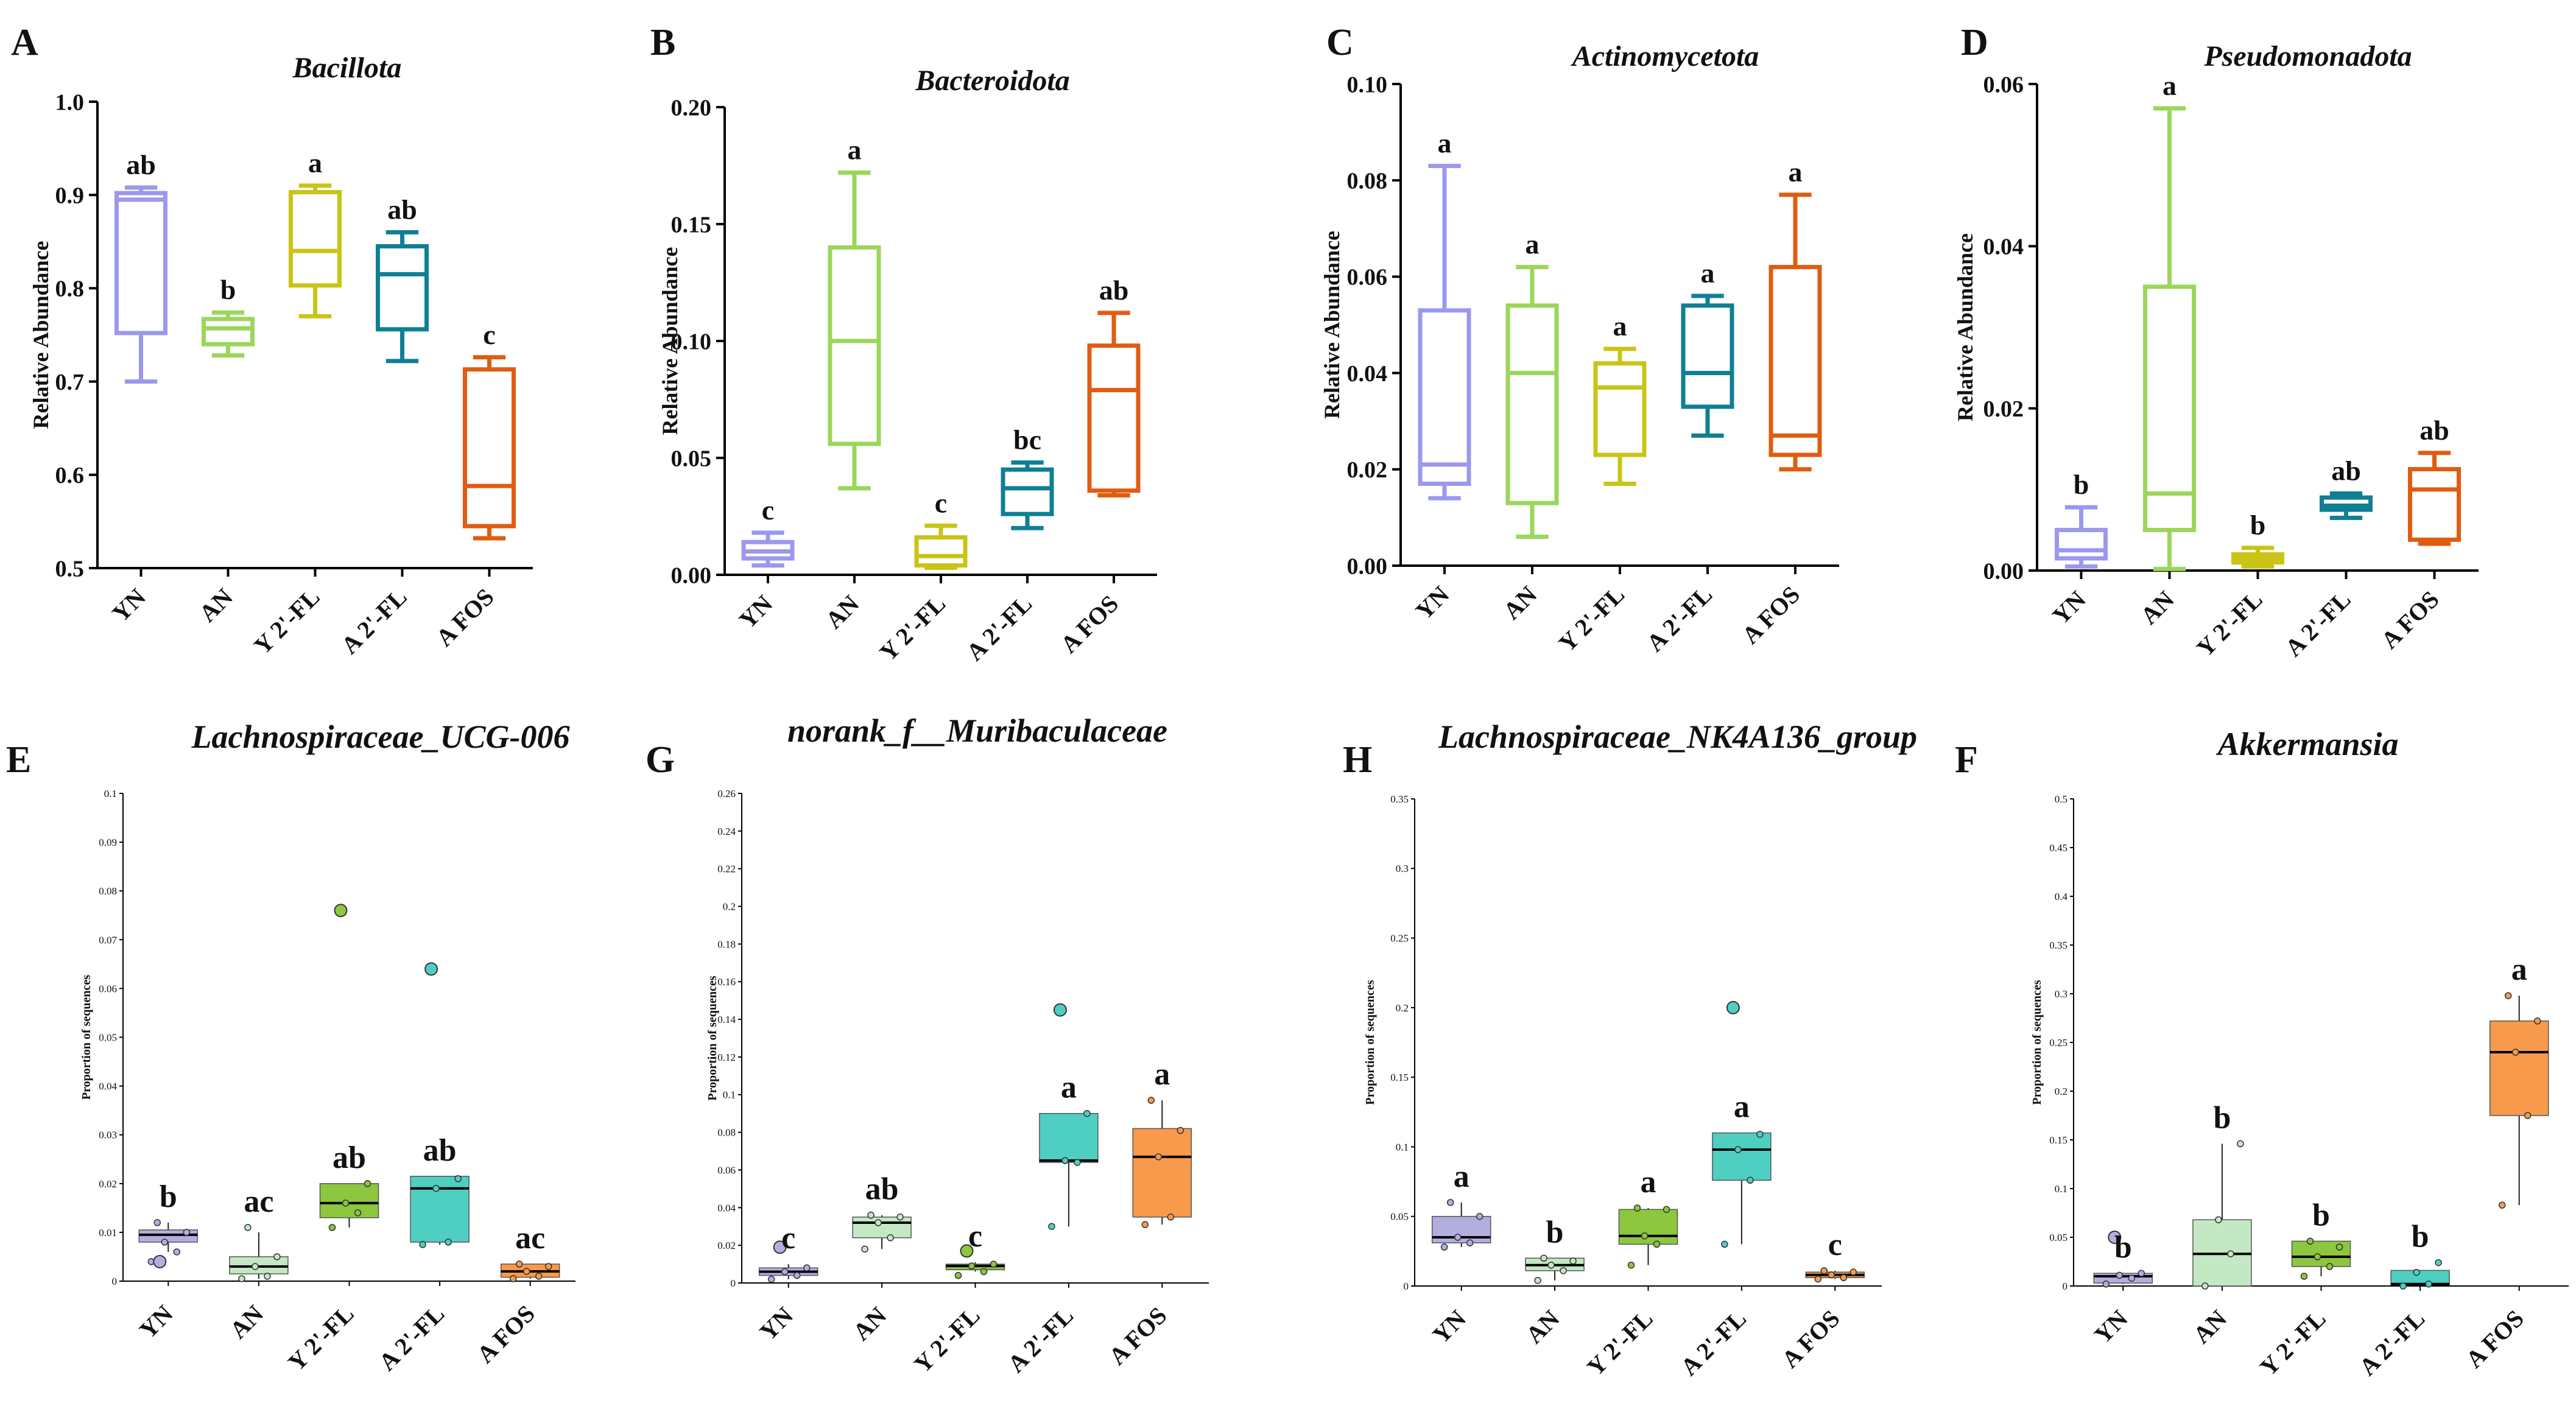 This screenshot has height=1409, width=2576. What do you see at coordinates (341, 911) in the screenshot?
I see `outlier-point` at bounding box center [341, 911].